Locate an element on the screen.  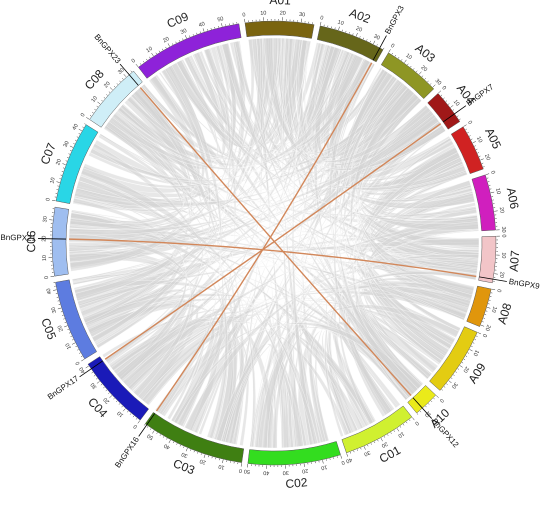
chromosome-label-C08: C08 is located at coordinates (94, 80).